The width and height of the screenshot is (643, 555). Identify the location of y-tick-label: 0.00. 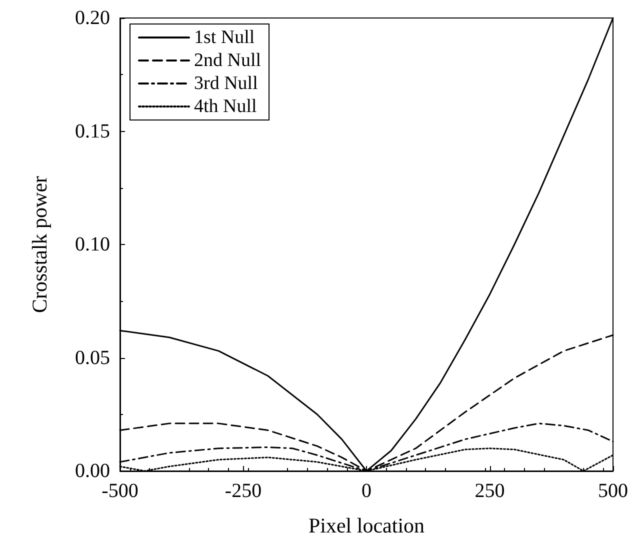
(92, 471).